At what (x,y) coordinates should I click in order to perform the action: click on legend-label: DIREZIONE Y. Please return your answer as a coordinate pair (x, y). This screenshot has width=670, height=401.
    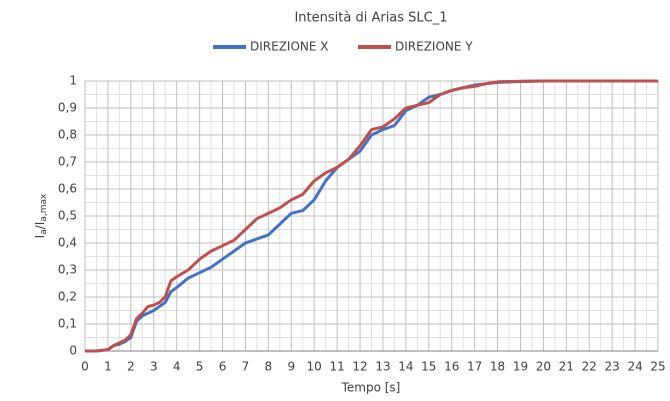
    Looking at the image, I should click on (434, 47).